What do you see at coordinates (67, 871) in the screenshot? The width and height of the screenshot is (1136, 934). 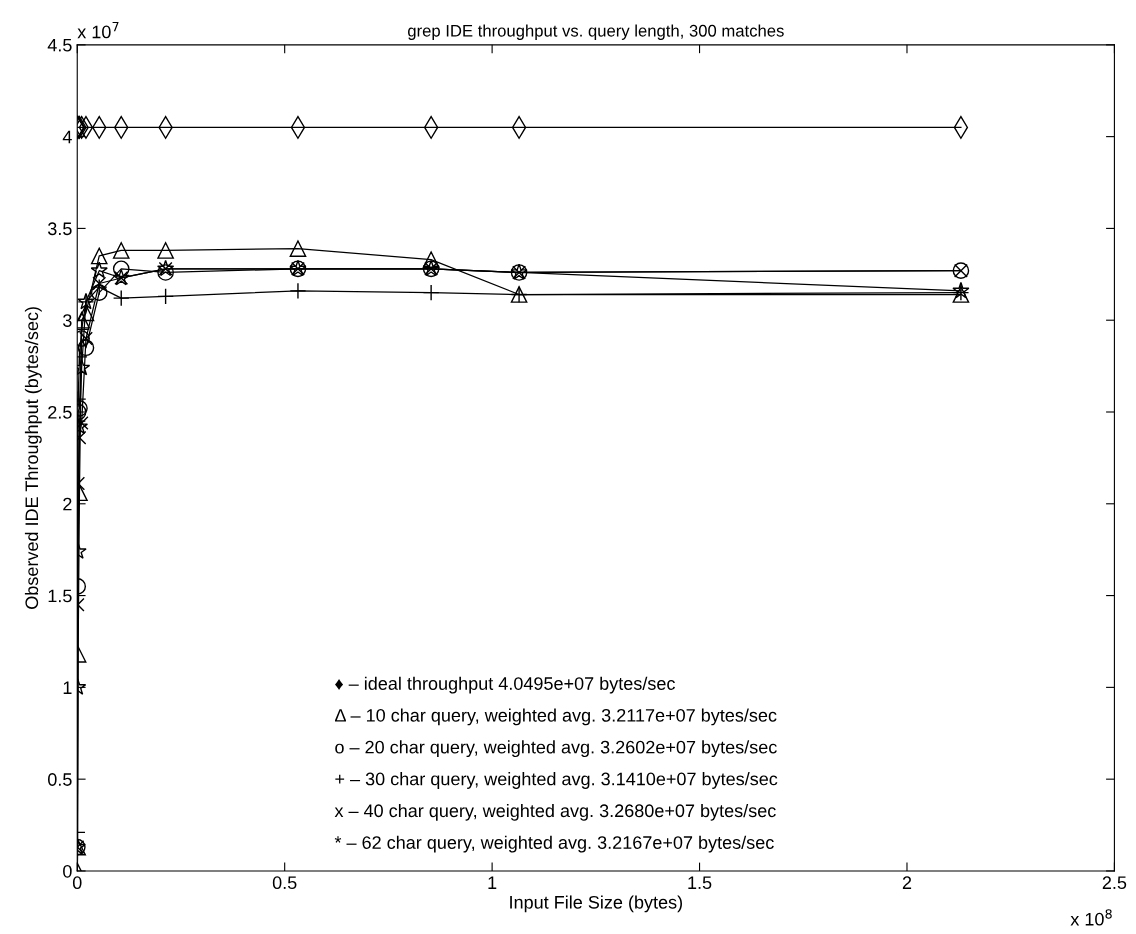 I see `y-tick-label: 0` at bounding box center [67, 871].